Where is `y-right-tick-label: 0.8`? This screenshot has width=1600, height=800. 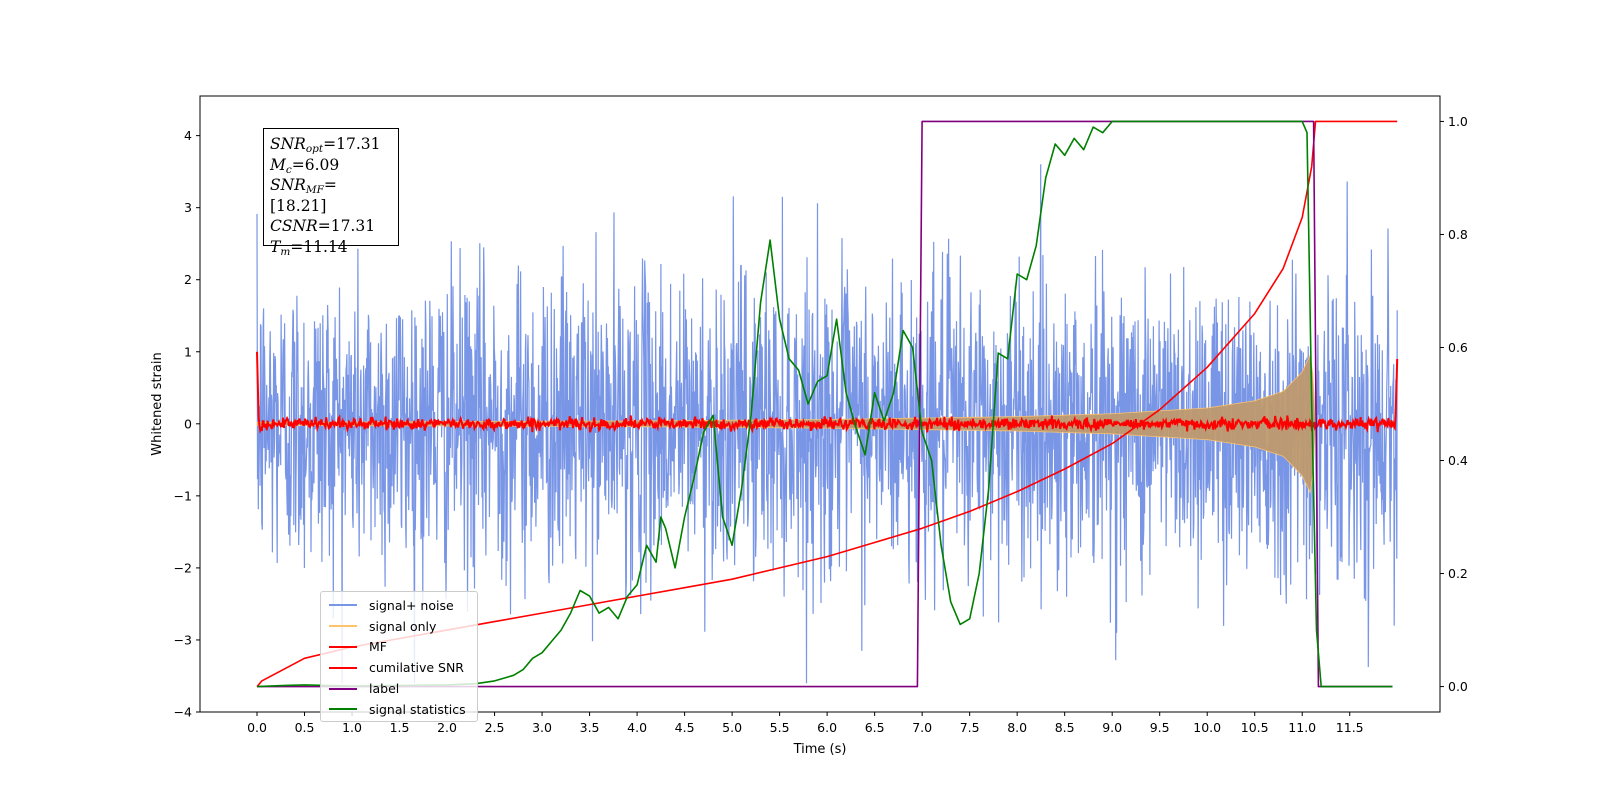
y-right-tick-label: 0.8 is located at coordinates (1458, 234).